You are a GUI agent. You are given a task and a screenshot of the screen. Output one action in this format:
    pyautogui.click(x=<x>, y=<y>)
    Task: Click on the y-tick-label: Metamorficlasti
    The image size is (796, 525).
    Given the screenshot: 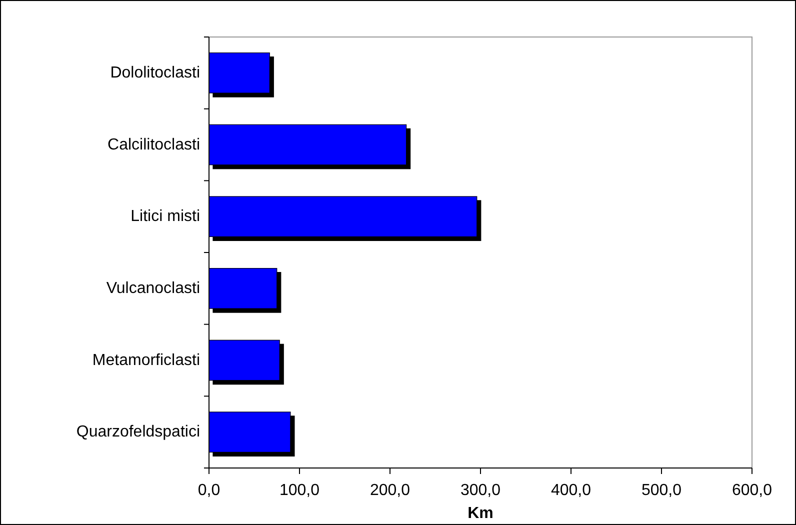 What is the action you would take?
    pyautogui.click(x=146, y=360)
    